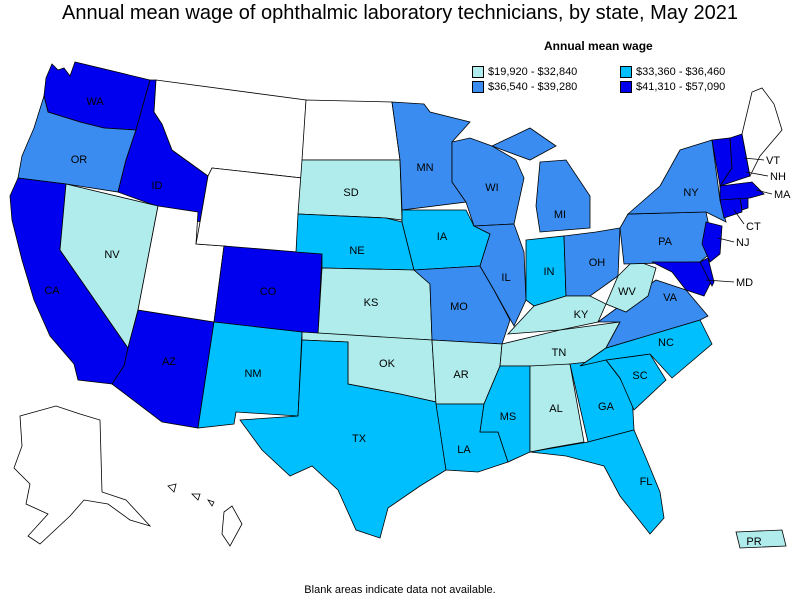 The width and height of the screenshot is (800, 600). I want to click on state-label-nj: NJ, so click(742, 243).